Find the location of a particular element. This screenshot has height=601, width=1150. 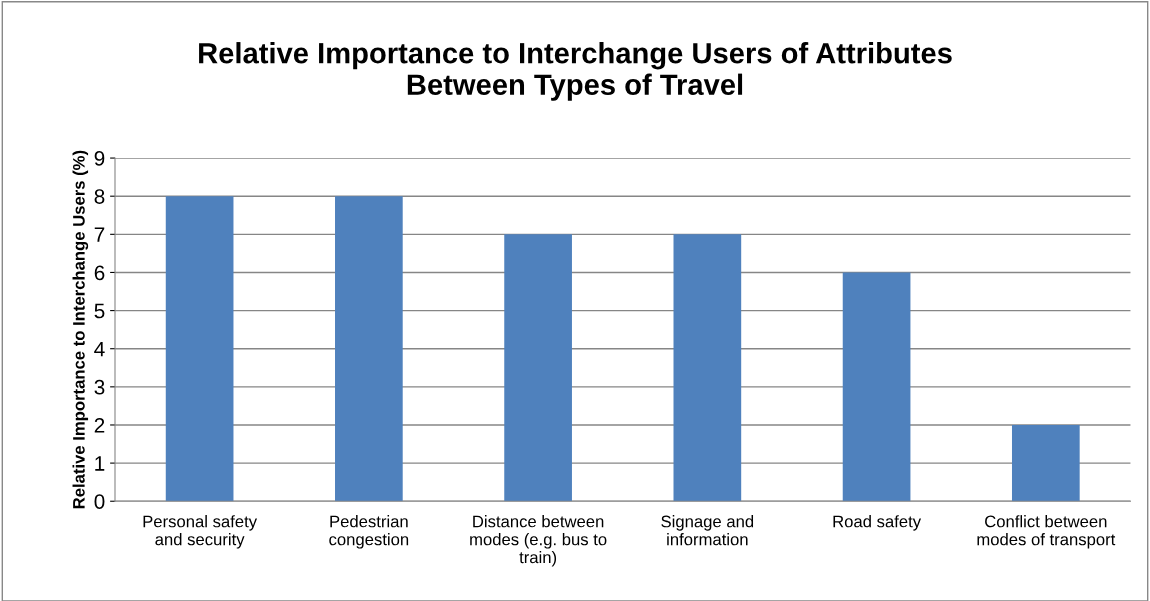

x-tick-label: Road safety is located at coordinates (877, 523).